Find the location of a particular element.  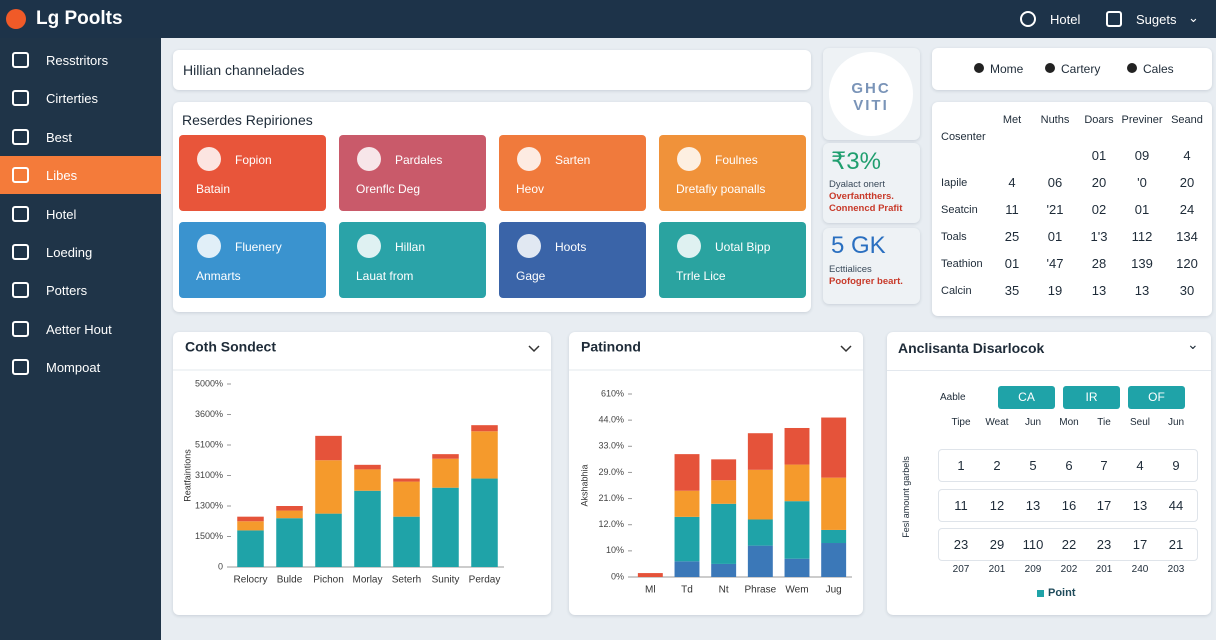

calendar-button: IR is located at coordinates (1091, 397).